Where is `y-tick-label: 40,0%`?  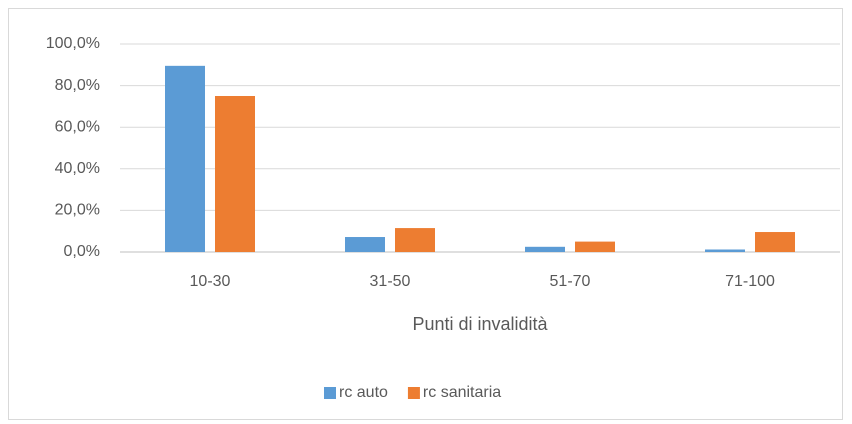 y-tick-label: 40,0% is located at coordinates (77, 168).